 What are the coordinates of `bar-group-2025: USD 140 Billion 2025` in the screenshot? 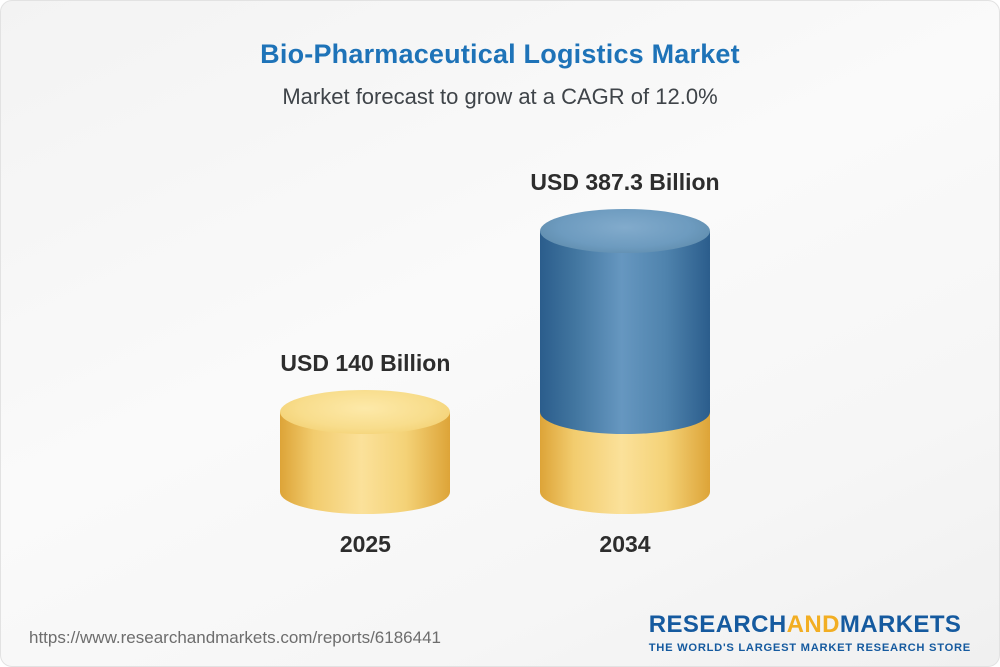 It's located at (365, 453).